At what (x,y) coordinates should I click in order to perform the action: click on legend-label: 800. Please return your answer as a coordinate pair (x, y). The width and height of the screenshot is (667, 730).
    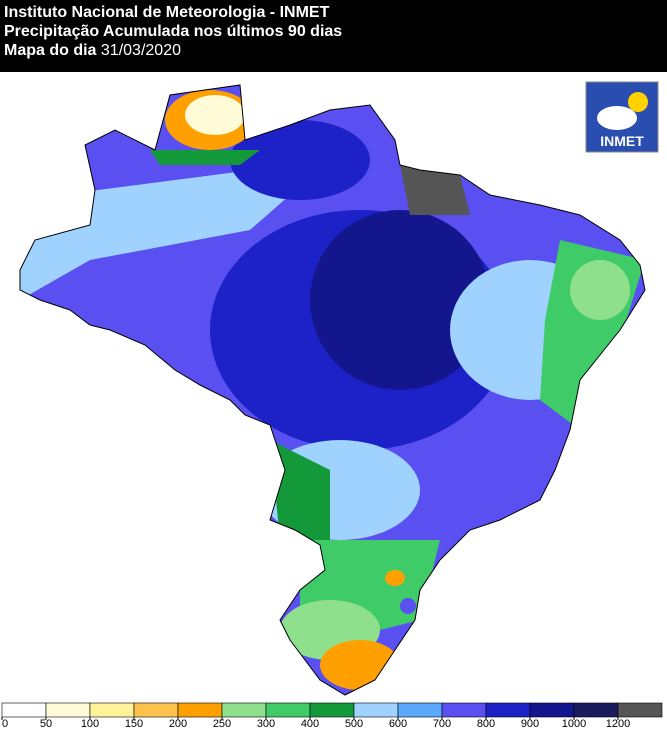
    Looking at the image, I should click on (486, 724).